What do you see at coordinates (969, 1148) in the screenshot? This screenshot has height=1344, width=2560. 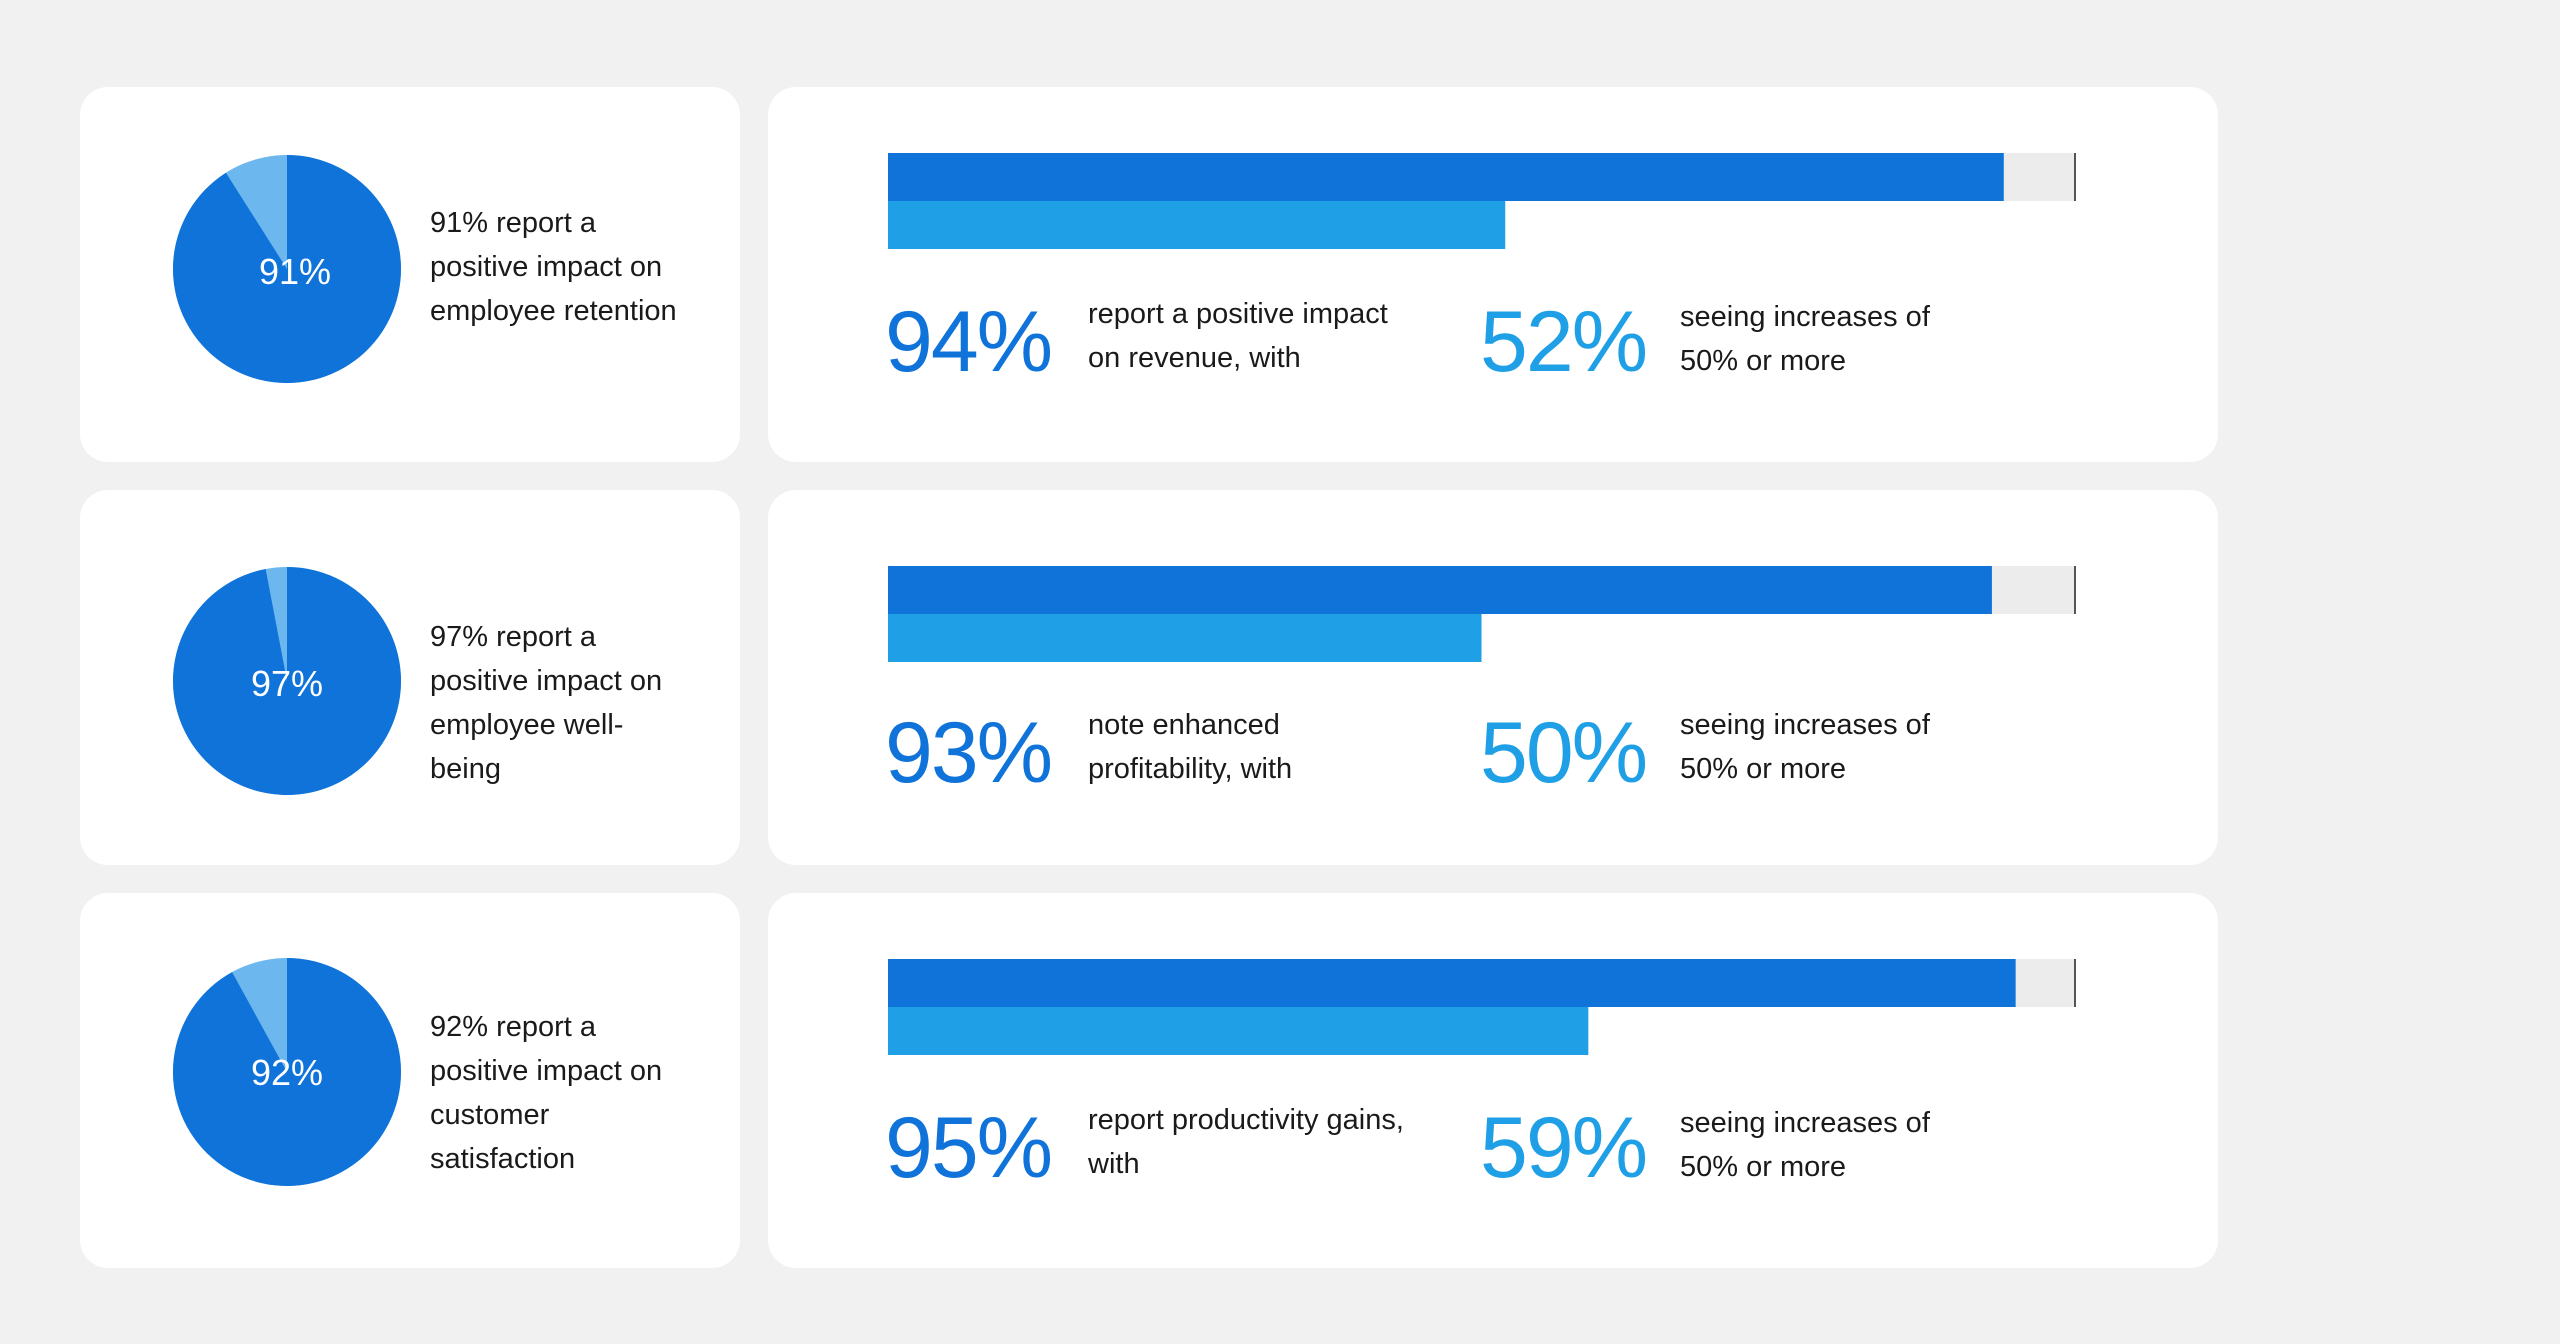 I see `primary-percentage: 95%` at bounding box center [969, 1148].